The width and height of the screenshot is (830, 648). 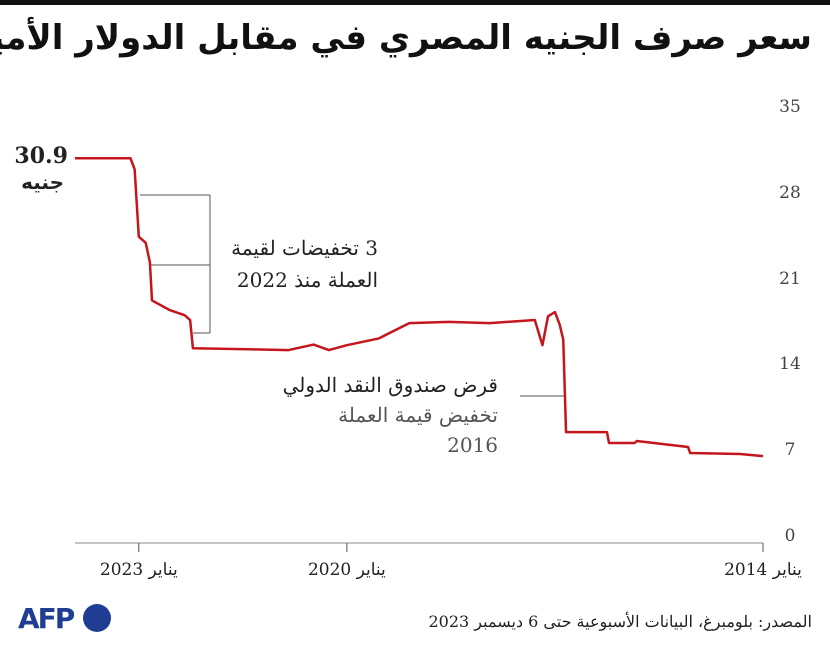 What do you see at coordinates (42, 182) in the screenshot?
I see `start-unit: جنيه` at bounding box center [42, 182].